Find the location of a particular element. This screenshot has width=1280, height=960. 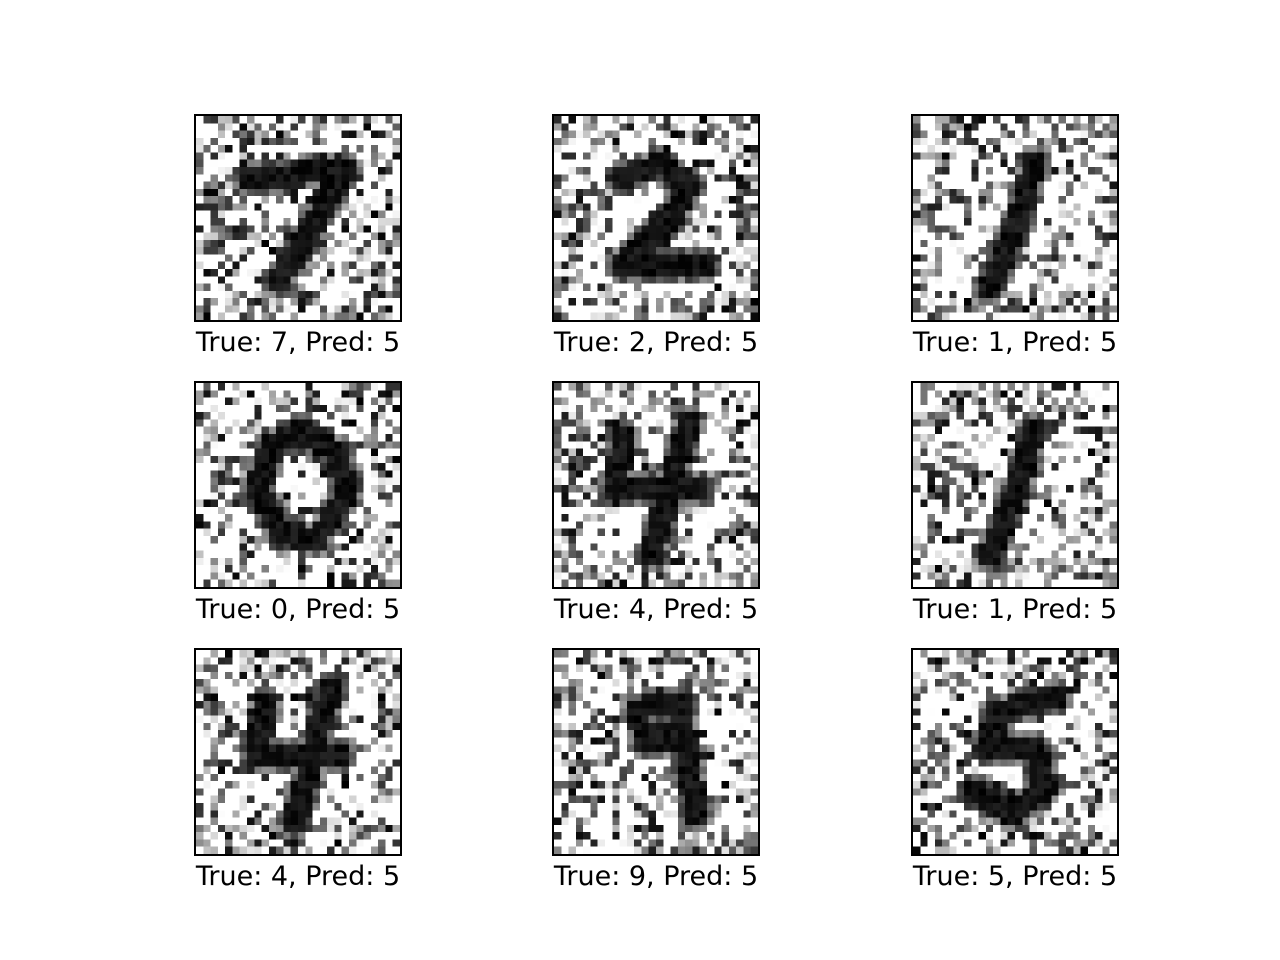

sample-panel-9: True: 5, Pred: 5 is located at coordinates (1015, 778).